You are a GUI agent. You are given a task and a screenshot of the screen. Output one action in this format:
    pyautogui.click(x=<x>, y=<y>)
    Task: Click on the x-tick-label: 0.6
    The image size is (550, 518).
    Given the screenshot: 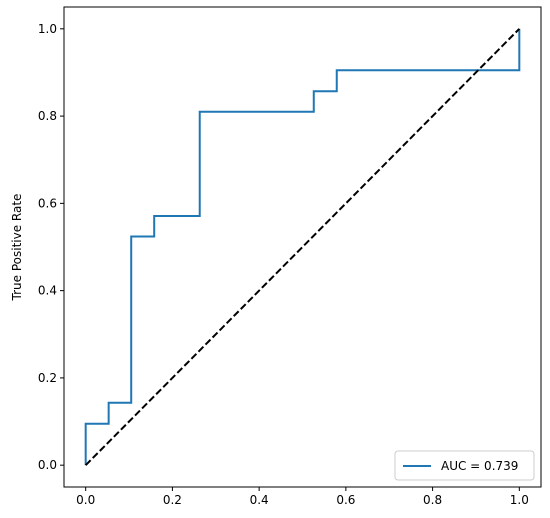 What is the action you would take?
    pyautogui.click(x=345, y=500)
    